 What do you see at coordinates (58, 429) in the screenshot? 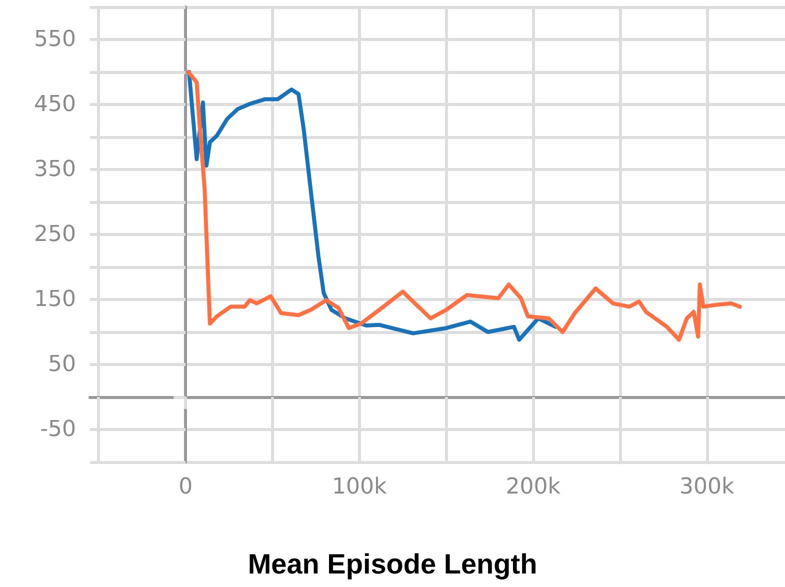
I see `y-tick-label: -50` at bounding box center [58, 429].